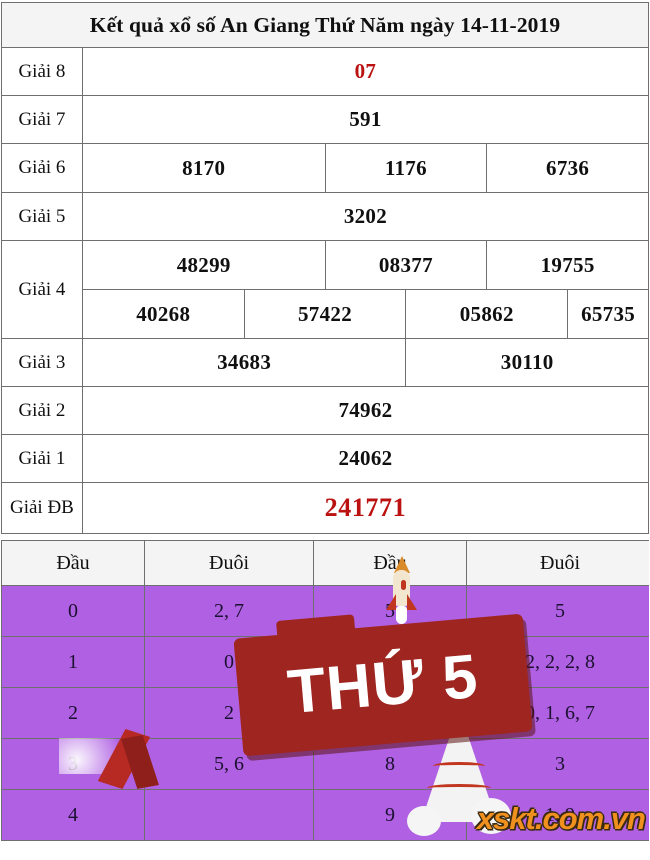  What do you see at coordinates (527, 362) in the screenshot?
I see `prize-value-g3-2: 30110` at bounding box center [527, 362].